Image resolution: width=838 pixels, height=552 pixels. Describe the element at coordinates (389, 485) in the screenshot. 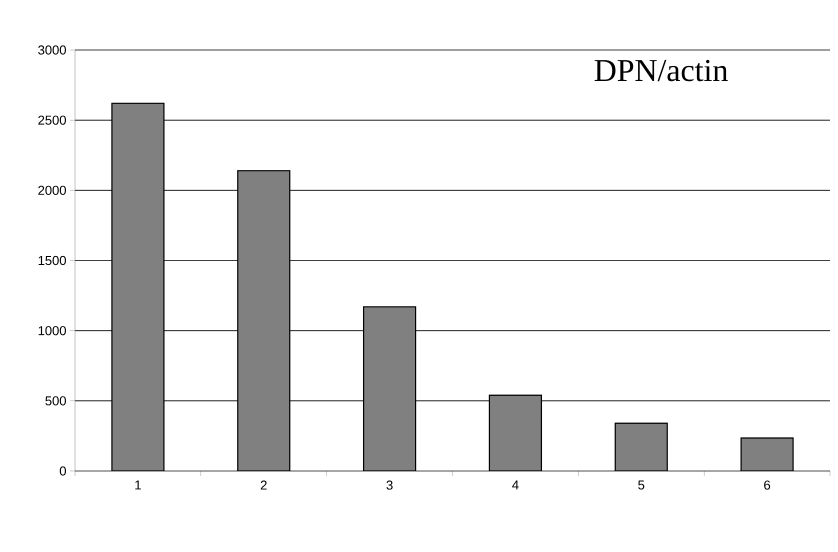

I see `x-tick-label: 3` at that location.